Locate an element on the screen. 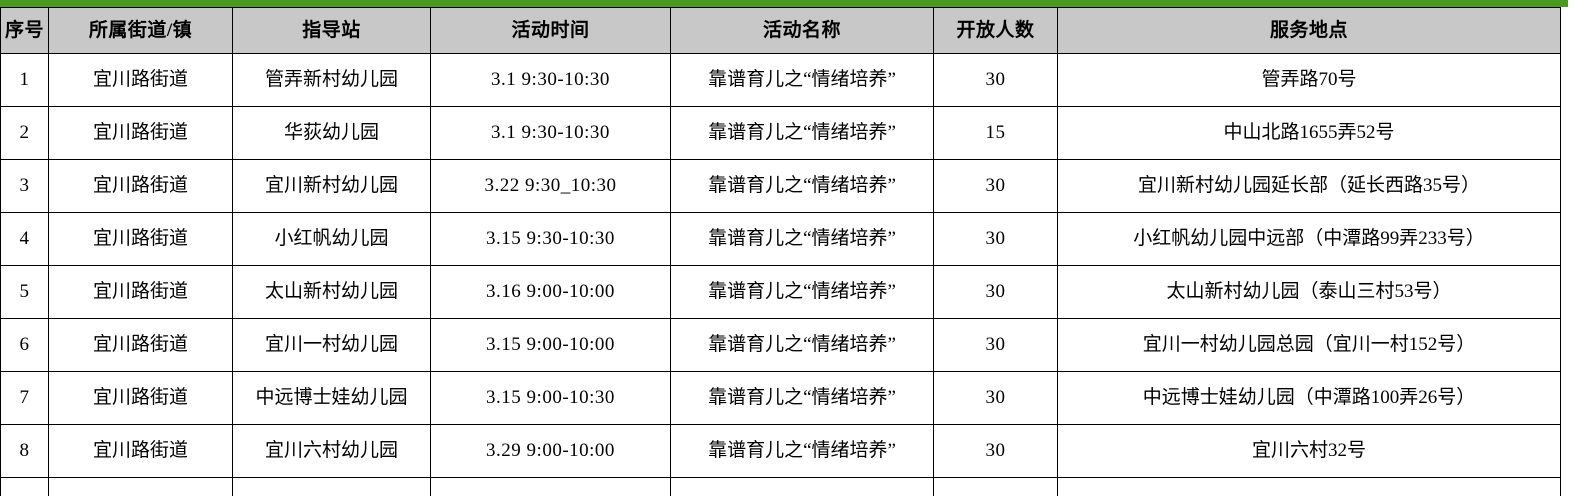 This screenshot has height=496, width=1575. cell-seq: 1 is located at coordinates (25, 80).